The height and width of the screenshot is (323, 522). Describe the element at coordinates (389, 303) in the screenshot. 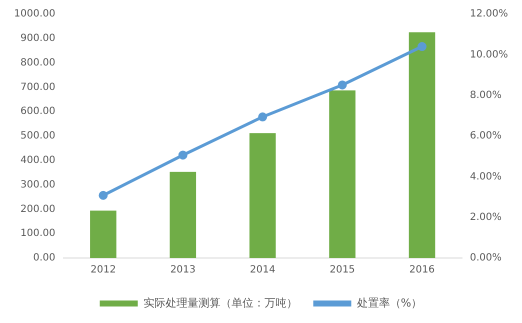

I see `legend-label: 处置率（%）` at that location.